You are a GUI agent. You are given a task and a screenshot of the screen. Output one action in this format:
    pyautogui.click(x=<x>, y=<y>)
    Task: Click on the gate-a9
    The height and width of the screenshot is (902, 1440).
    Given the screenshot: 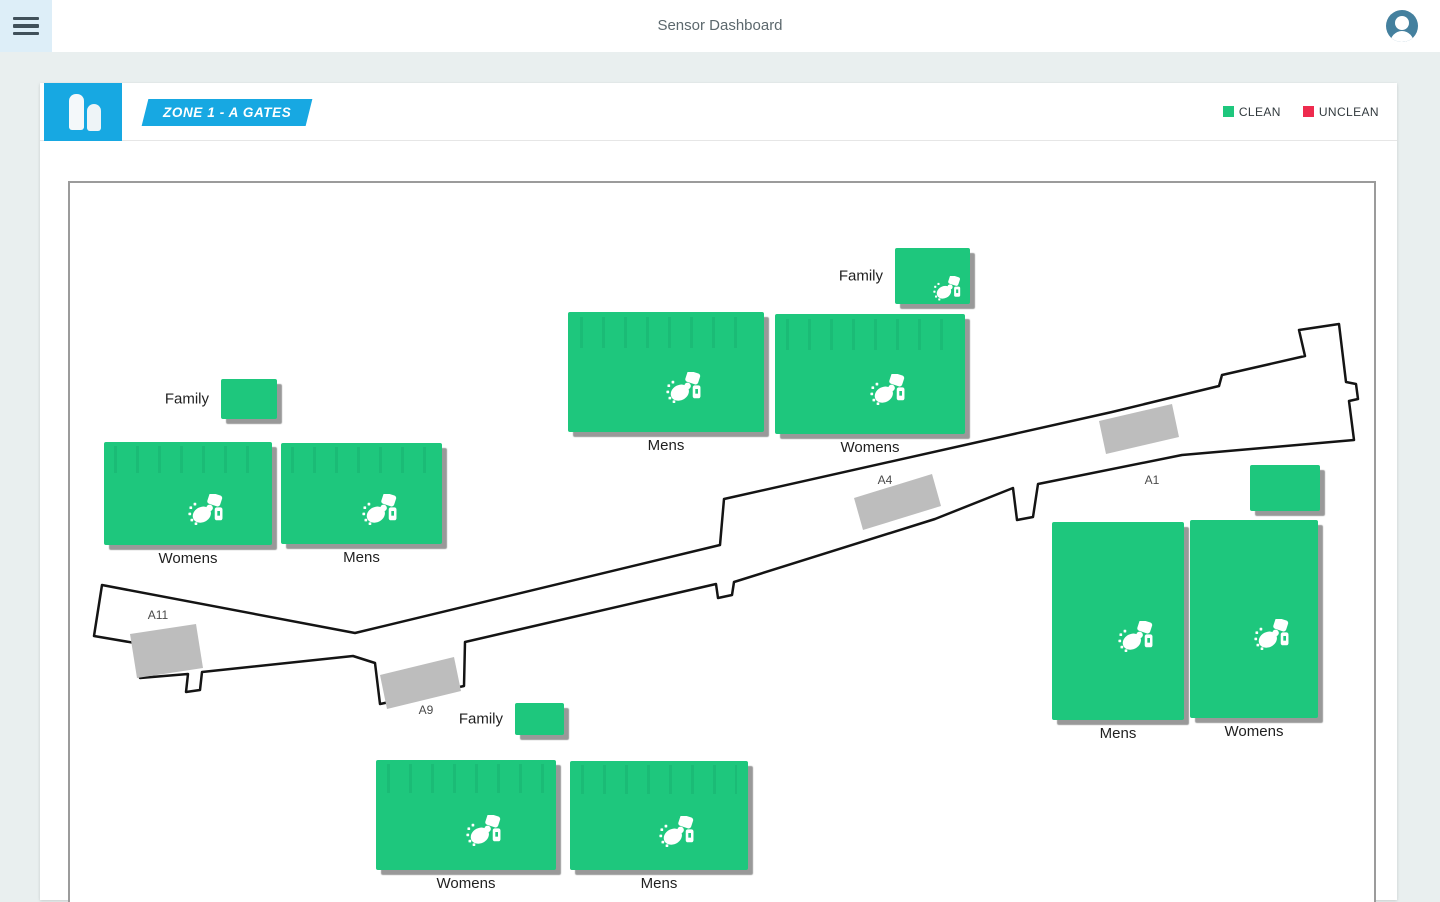 What is the action you would take?
    pyautogui.click(x=420, y=683)
    